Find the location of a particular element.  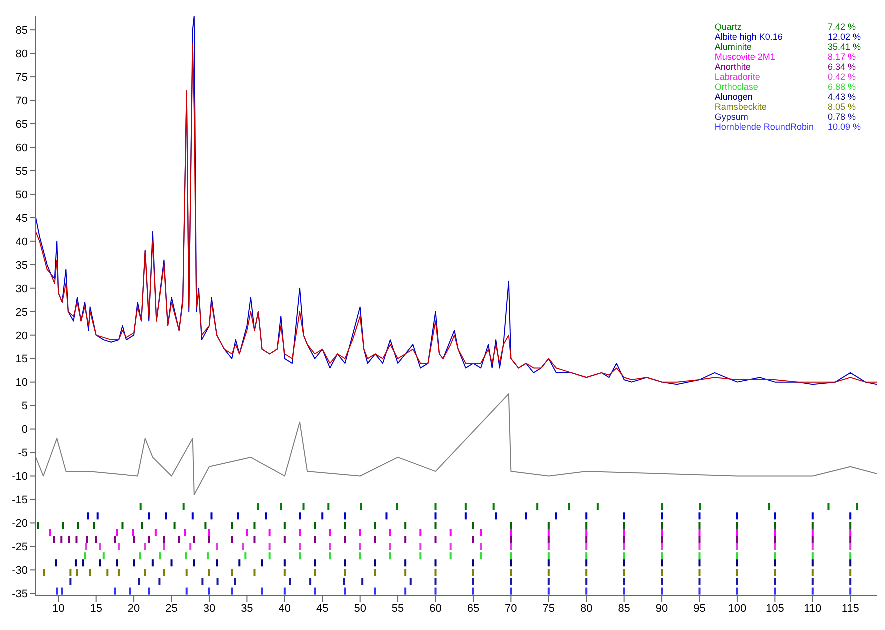

y-tick-label: -25 is located at coordinates (20, 548).